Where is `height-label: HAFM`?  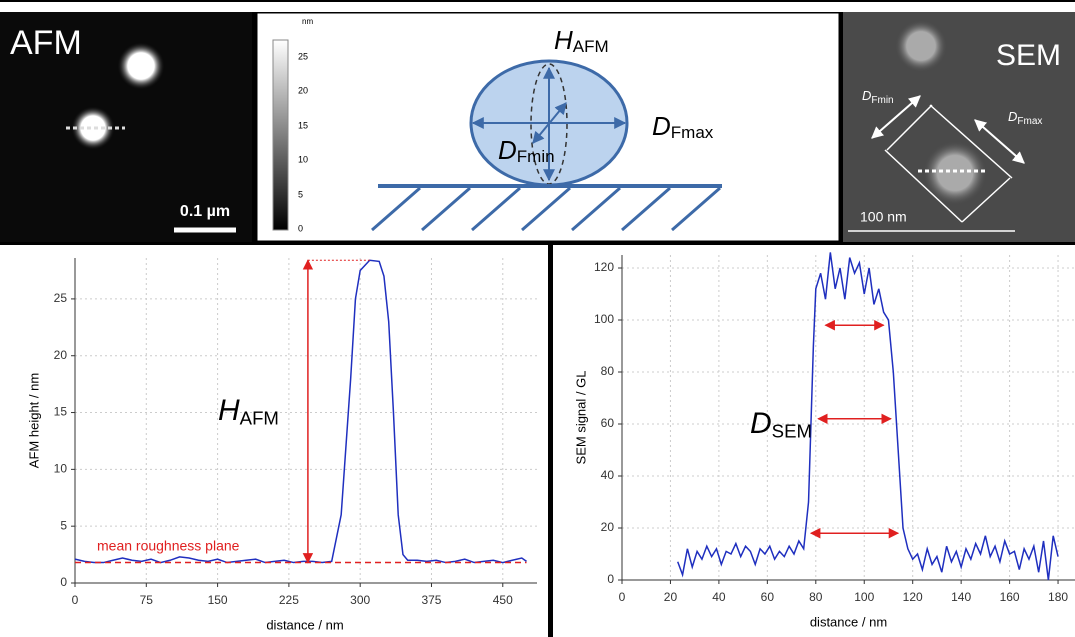 height-label: HAFM is located at coordinates (581, 41).